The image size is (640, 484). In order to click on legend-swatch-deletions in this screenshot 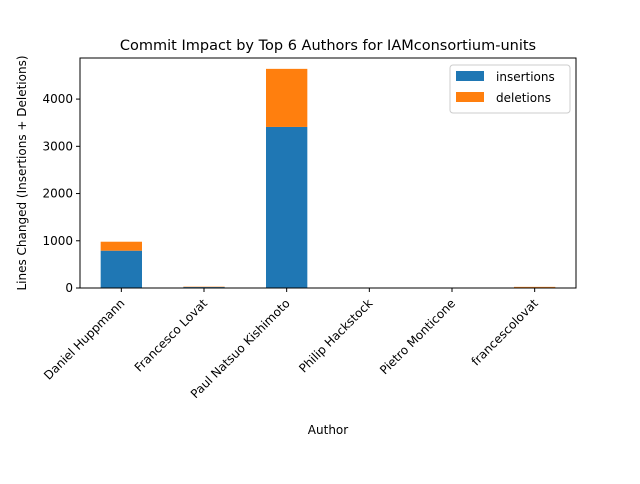, I will do `click(470, 97)`.